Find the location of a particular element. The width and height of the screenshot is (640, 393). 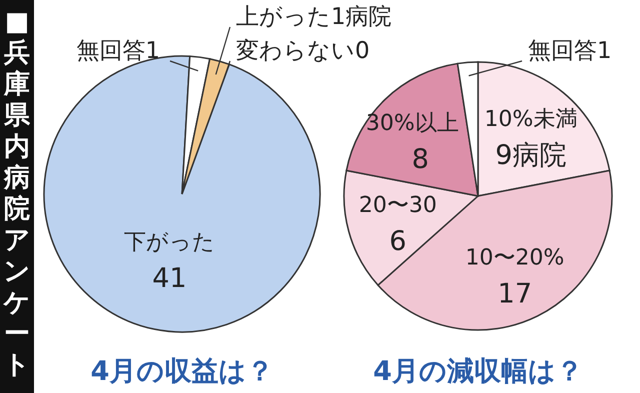

annotation: ■兵庫県内病院アンケート is located at coordinates (17, 193).